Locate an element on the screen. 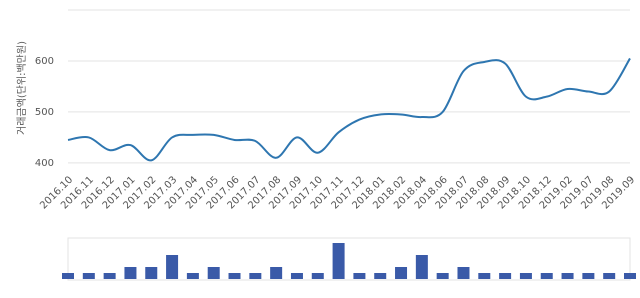  y-tick-label: 400 is located at coordinates (44, 163).